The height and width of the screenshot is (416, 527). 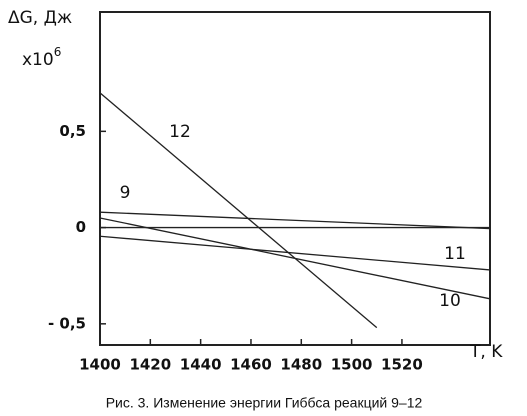 What do you see at coordinates (67, 323) in the screenshot?
I see `y-tick-label: - 0,5` at bounding box center [67, 323].